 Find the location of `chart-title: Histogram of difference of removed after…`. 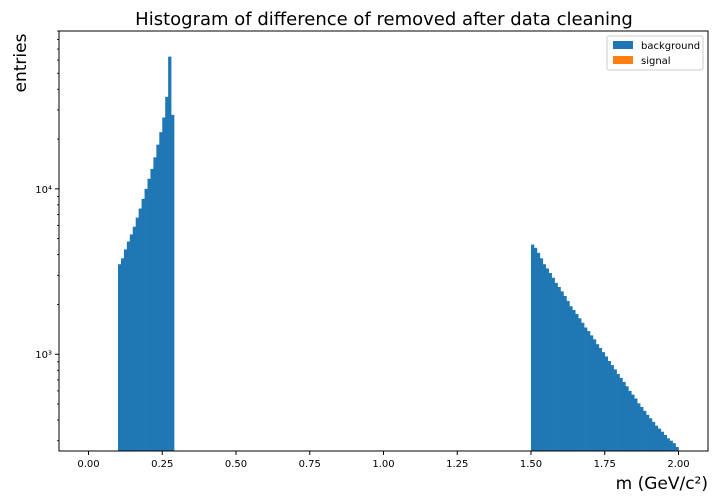

chart-title: Histogram of difference of removed after… is located at coordinates (384, 19).